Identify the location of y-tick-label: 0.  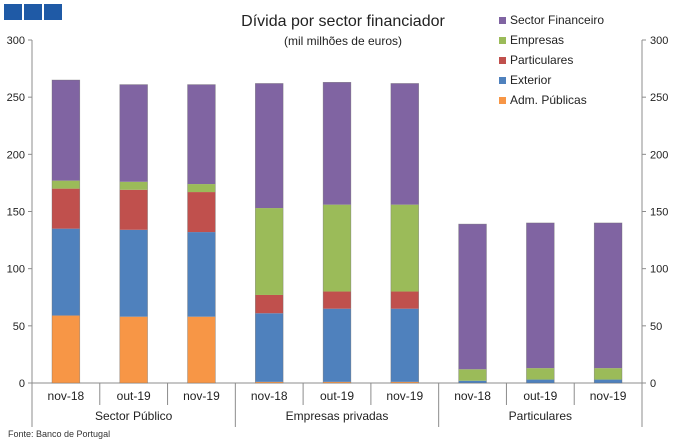
(22, 384).